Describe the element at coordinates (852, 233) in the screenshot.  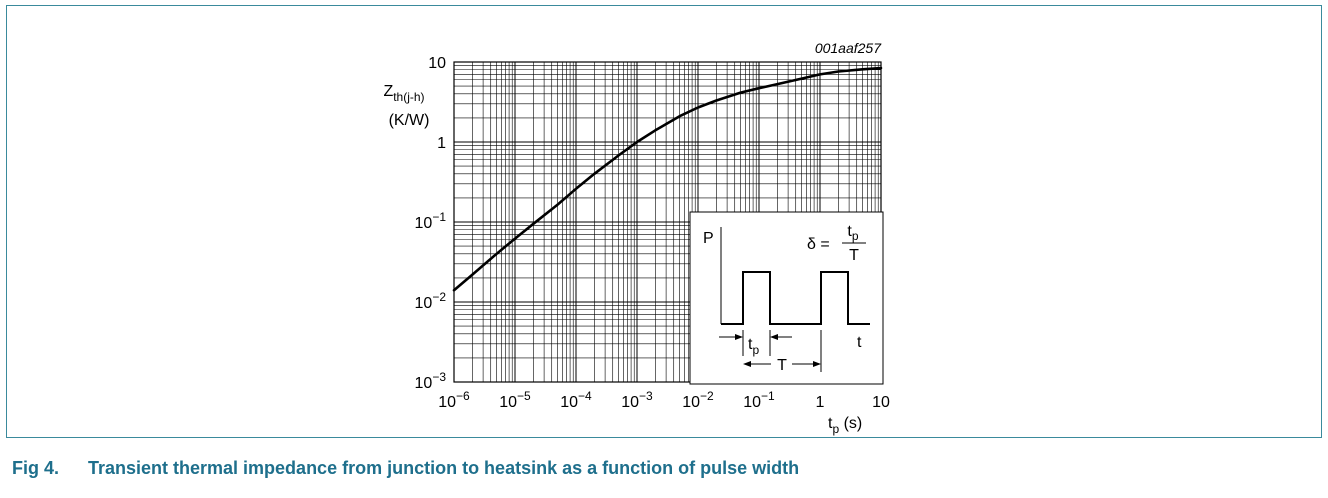
I see `inset-delta-numerator: tp` at that location.